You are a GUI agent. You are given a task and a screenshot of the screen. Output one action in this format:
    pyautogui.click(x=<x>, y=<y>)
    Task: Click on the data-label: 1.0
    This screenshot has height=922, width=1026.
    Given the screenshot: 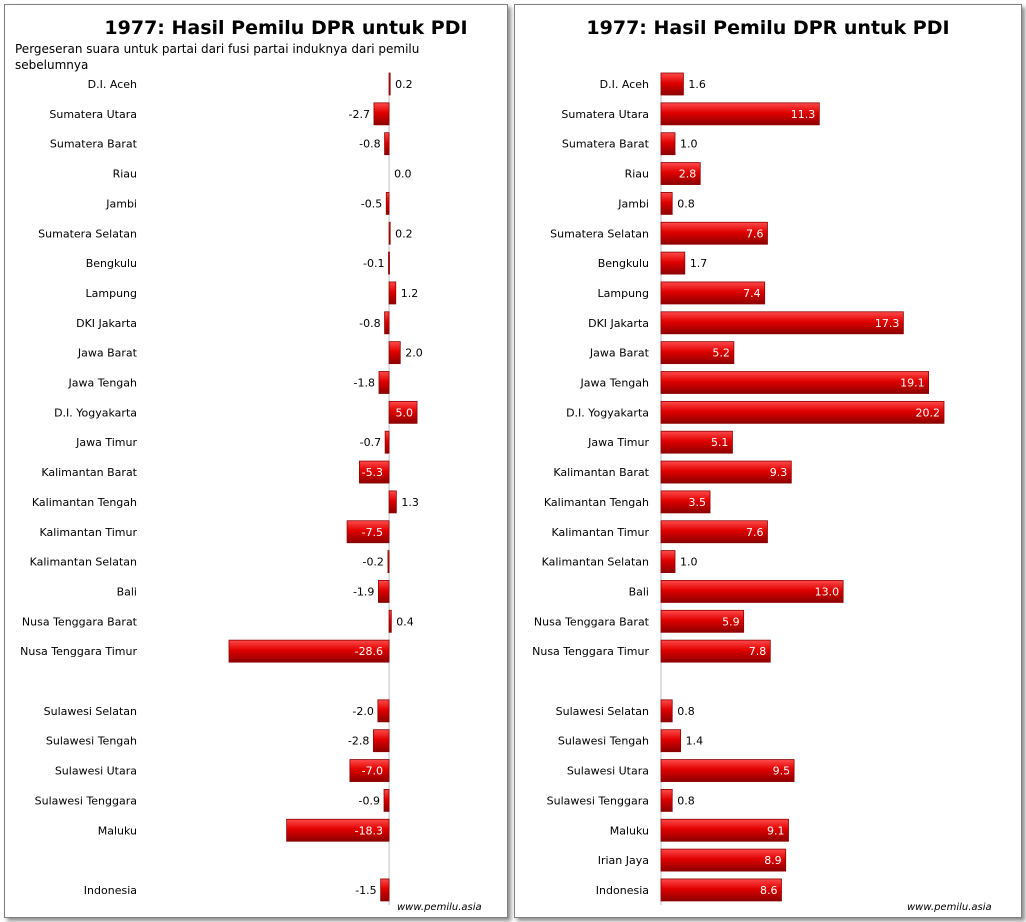 What is the action you would take?
    pyautogui.click(x=689, y=144)
    